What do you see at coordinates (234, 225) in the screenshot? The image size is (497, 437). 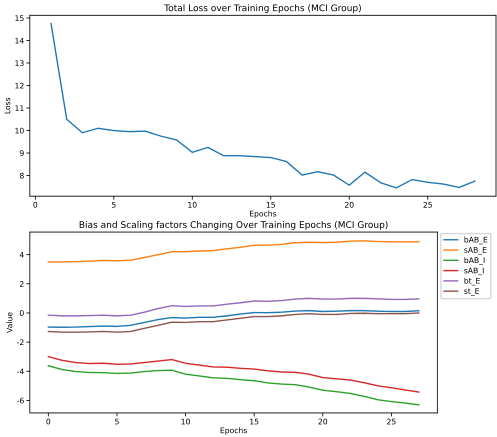 I see `chart-title: Bias and Scaling factors Changing Over Training Epochs (MCI Group)` at bounding box center [234, 225].